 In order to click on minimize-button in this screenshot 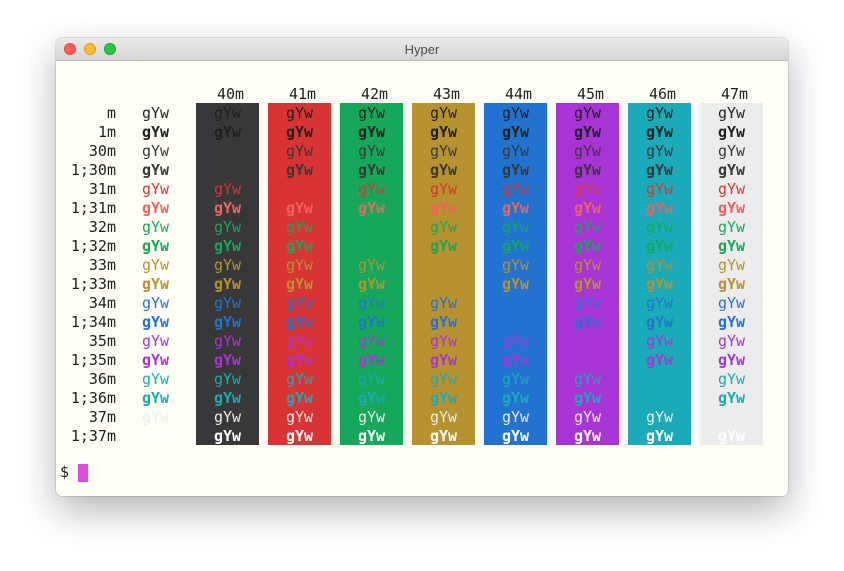, I will do `click(90, 49)`.